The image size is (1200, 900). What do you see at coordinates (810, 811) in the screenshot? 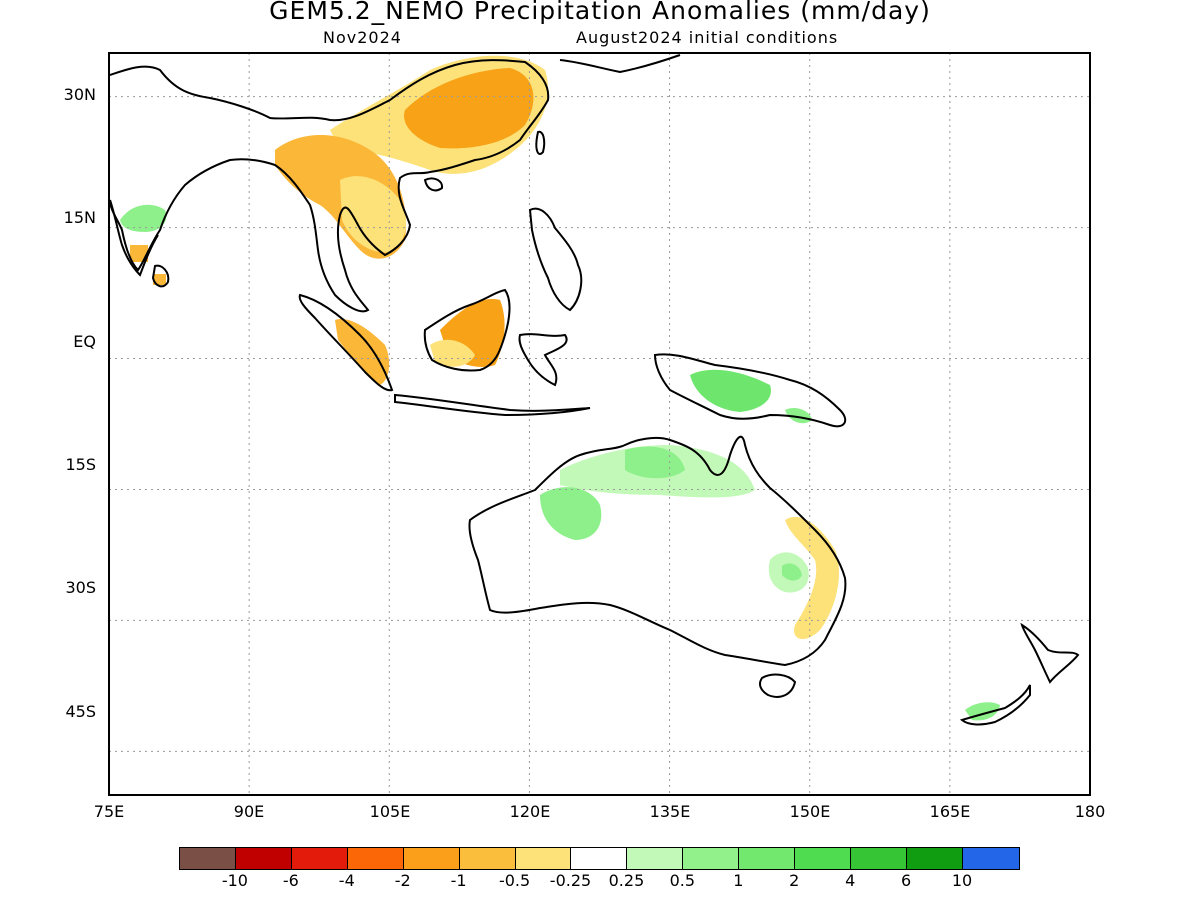
I see `lon-label-150e: 150E` at bounding box center [810, 811].